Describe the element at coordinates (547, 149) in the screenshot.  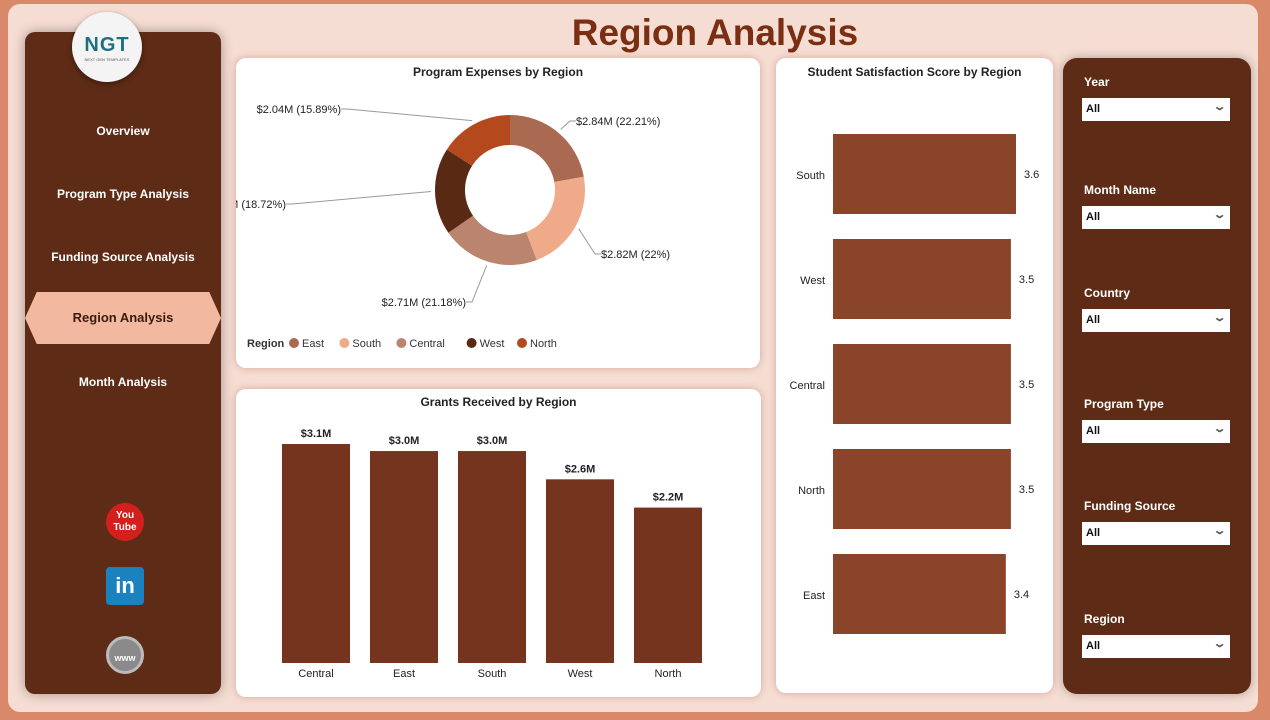
I see `donut-slice-east` at that location.